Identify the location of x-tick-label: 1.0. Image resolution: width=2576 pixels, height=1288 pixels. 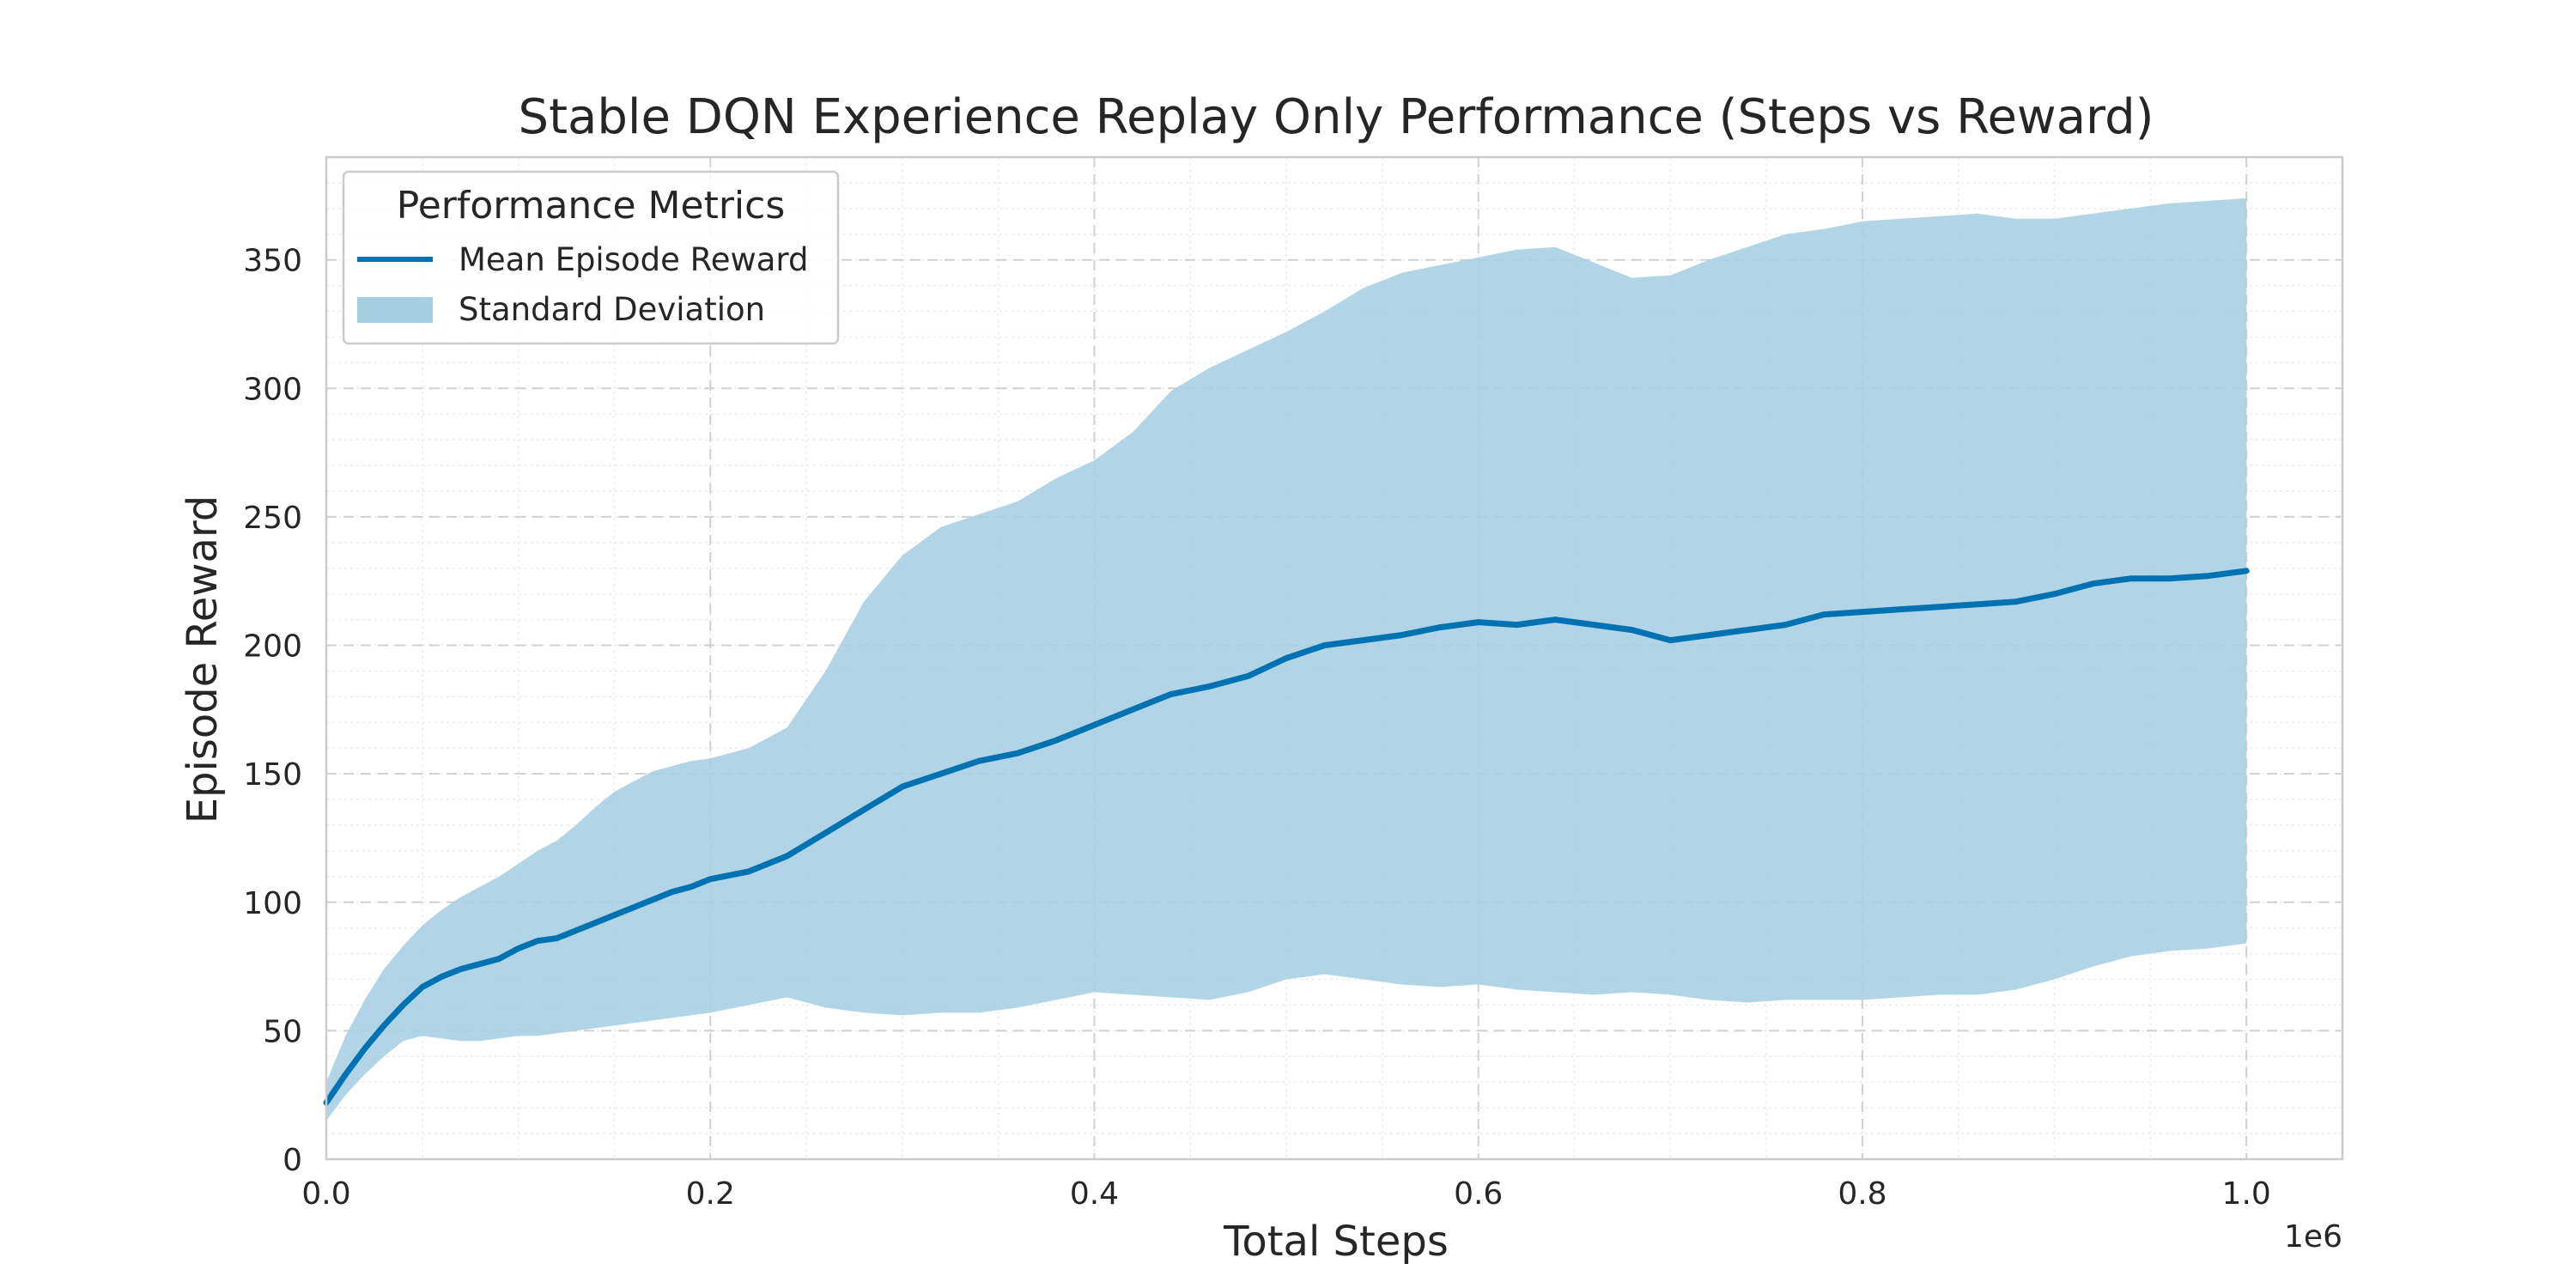
(2246, 1194).